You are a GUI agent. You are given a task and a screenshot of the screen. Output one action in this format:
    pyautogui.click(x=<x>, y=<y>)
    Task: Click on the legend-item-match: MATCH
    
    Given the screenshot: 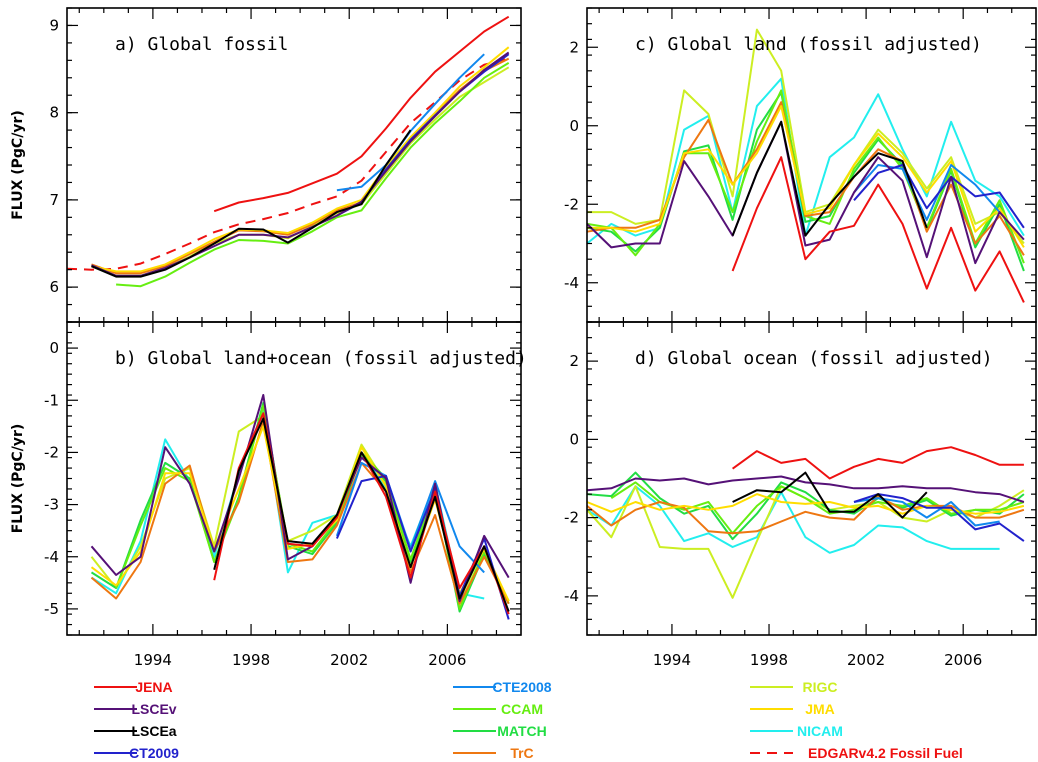 What is the action you would take?
    pyautogui.click(x=500, y=731)
    